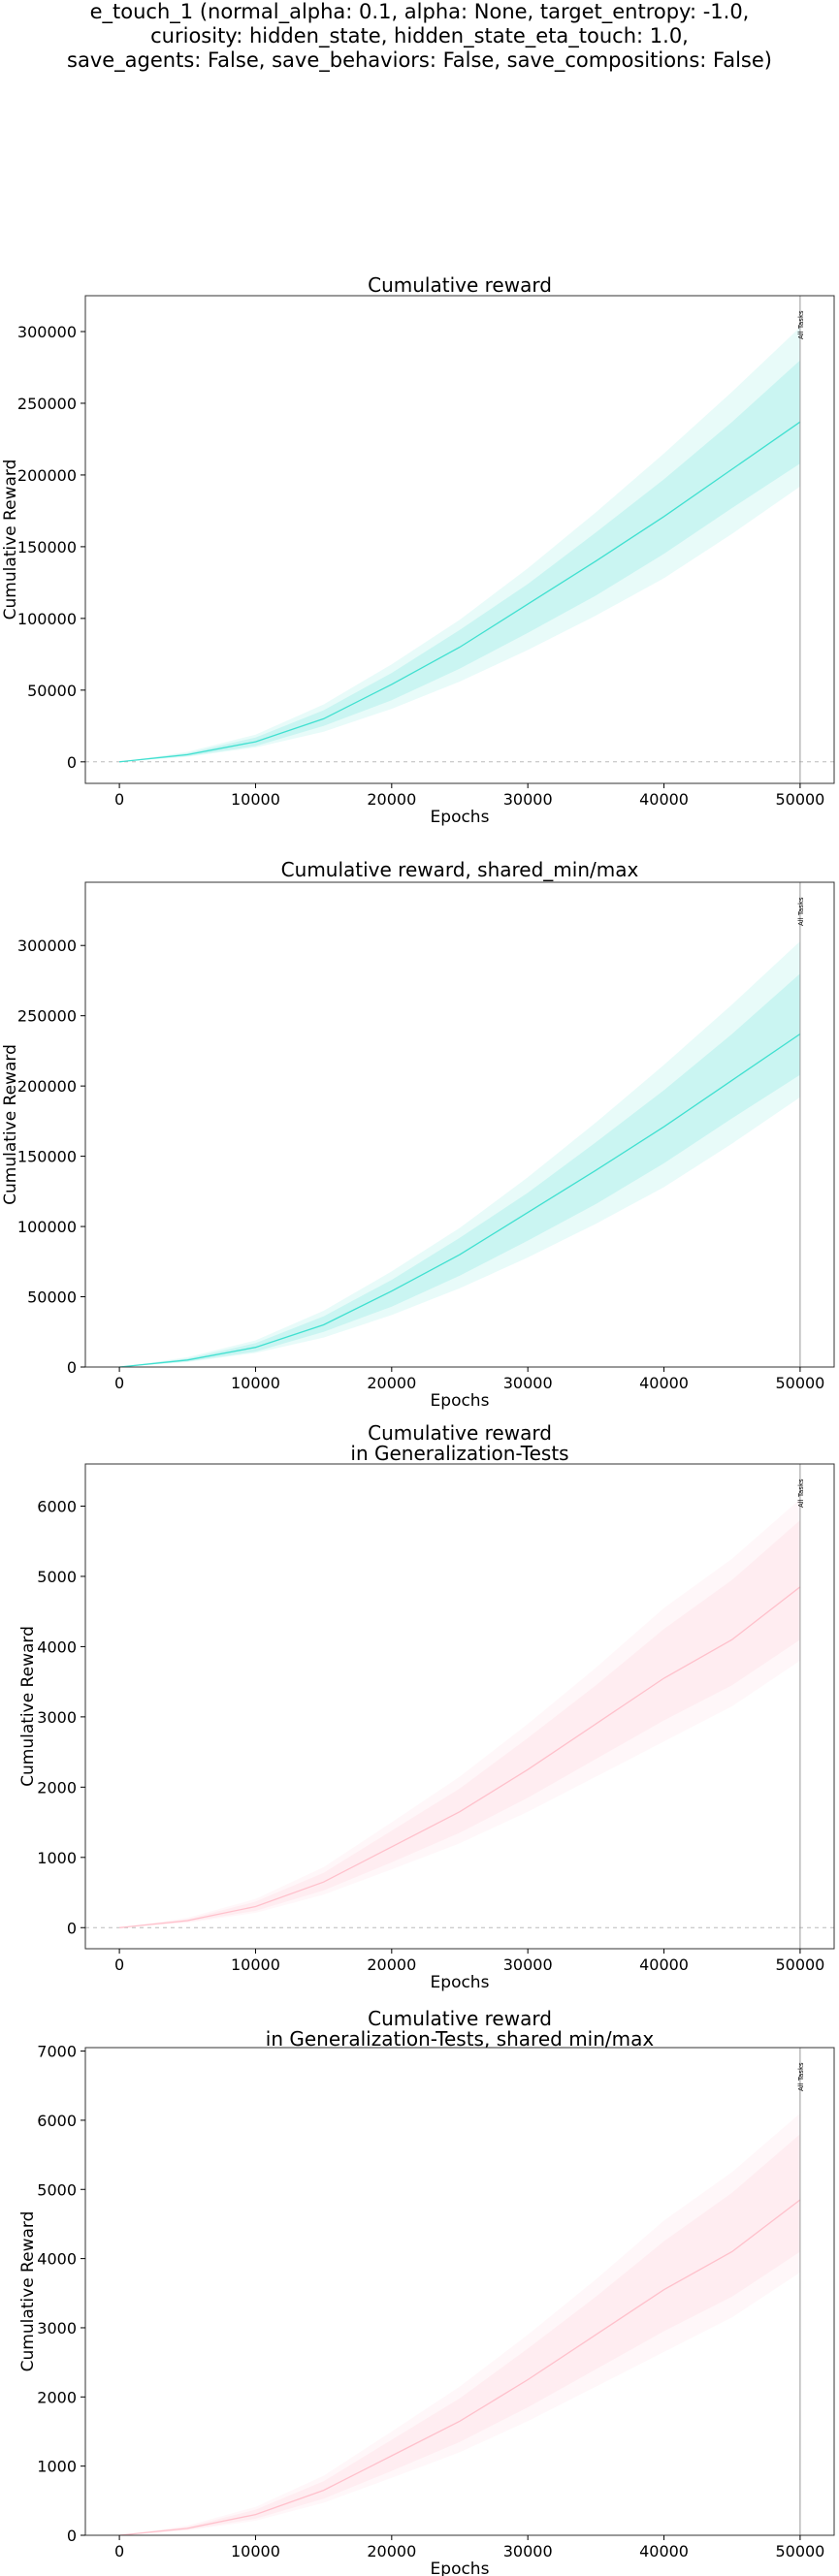 The height and width of the screenshot is (2576, 839). I want to click on y-tick-label: 7000, so click(57, 2052).